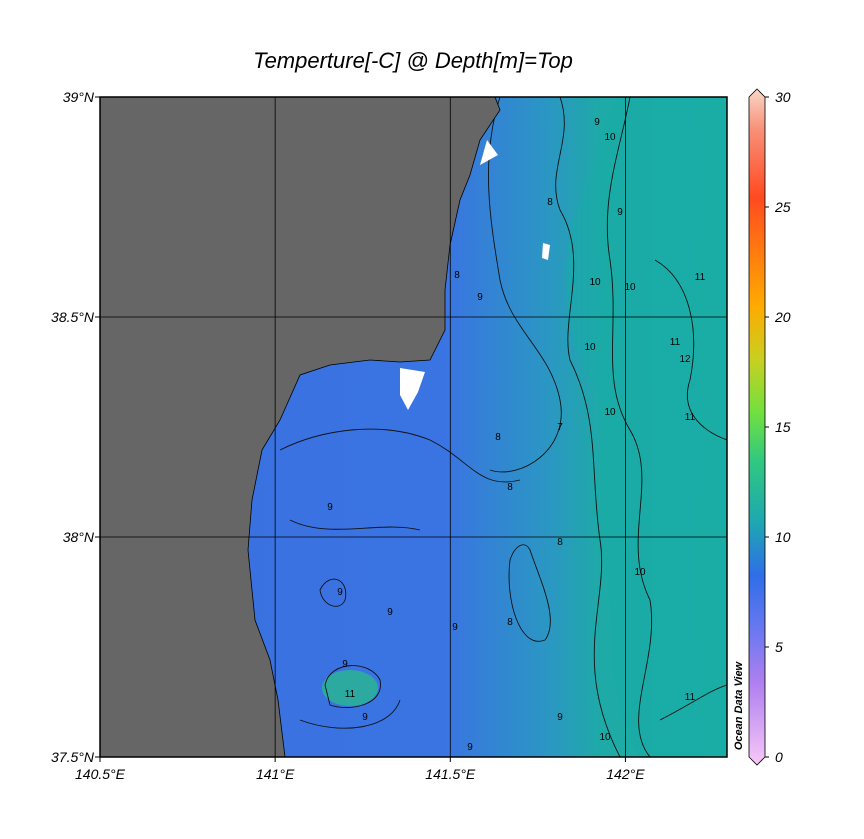 The width and height of the screenshot is (864, 839). What do you see at coordinates (782, 207) in the screenshot?
I see `colorbar-tick-label: 25` at bounding box center [782, 207].